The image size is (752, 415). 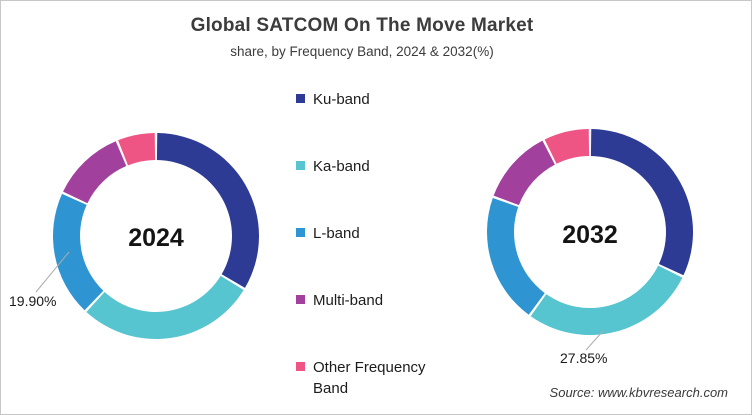 What do you see at coordinates (156, 238) in the screenshot?
I see `donut-2024-center-label: 2024` at bounding box center [156, 238].